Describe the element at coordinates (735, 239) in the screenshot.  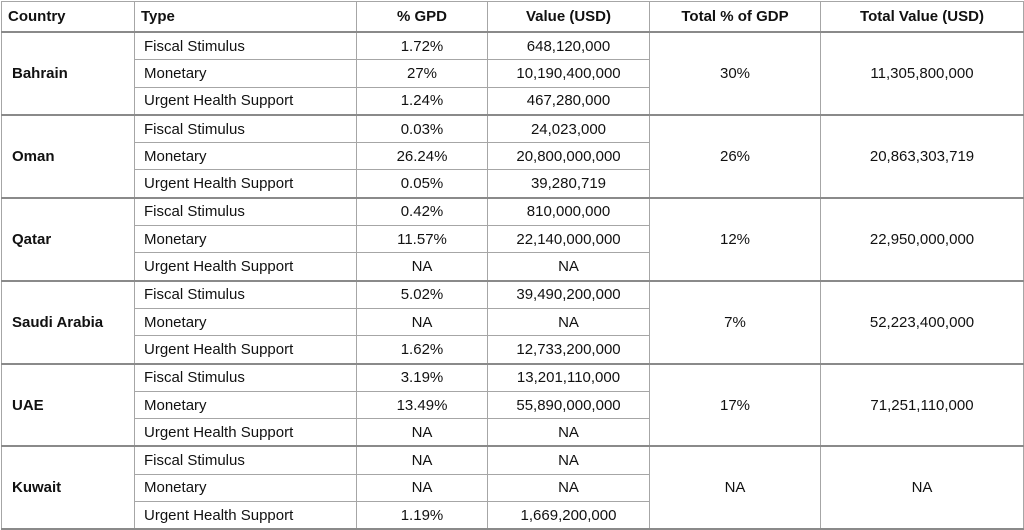
I see `total-gdp-cell: 12%` at that location.